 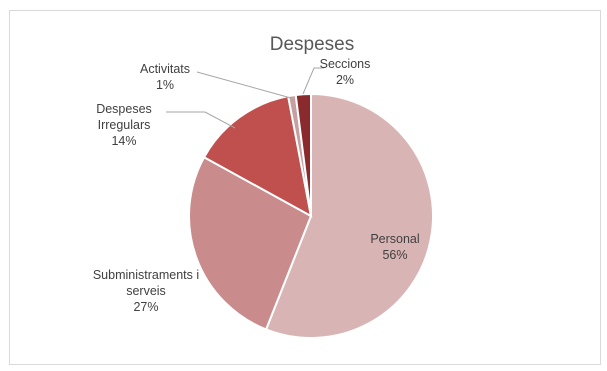 What do you see at coordinates (303, 154) in the screenshot?
I see `pie-slice-seccions` at bounding box center [303, 154].